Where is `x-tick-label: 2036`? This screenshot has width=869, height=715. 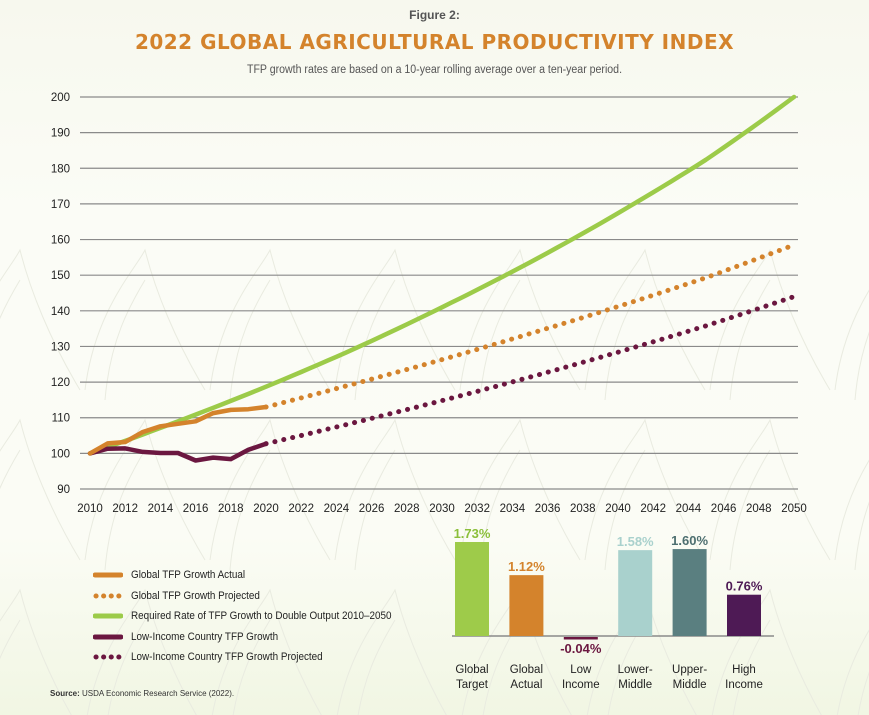 x-tick-label: 2036 is located at coordinates (548, 509).